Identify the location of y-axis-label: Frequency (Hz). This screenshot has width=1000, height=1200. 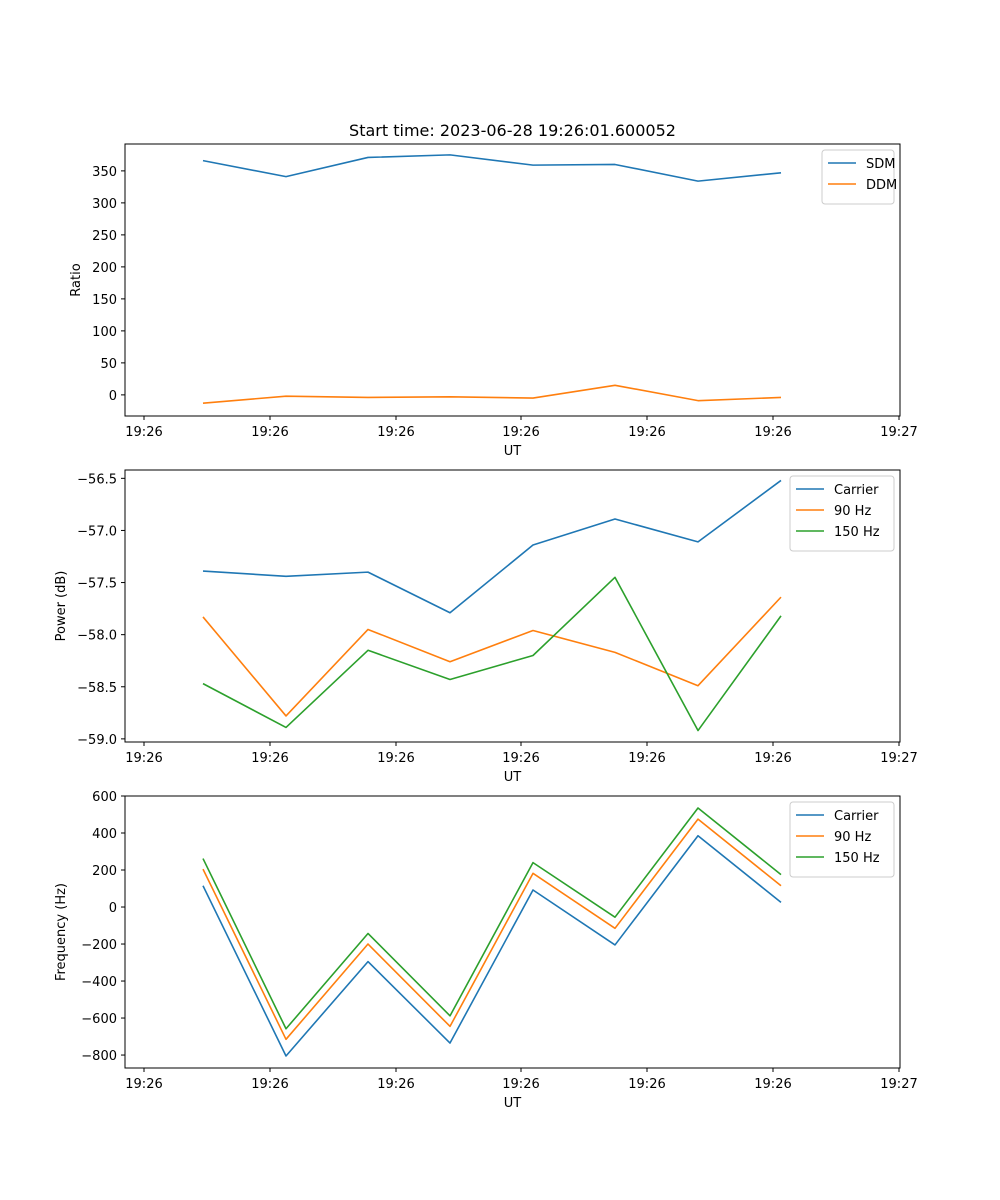
(61, 932).